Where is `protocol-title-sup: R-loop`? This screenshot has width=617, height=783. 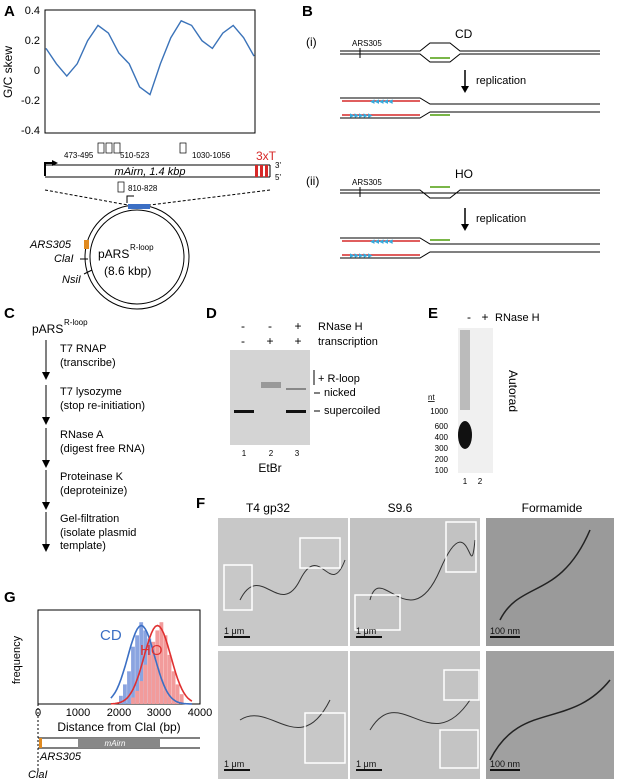
protocol-title-sup: R-loop is located at coordinates (76, 322).